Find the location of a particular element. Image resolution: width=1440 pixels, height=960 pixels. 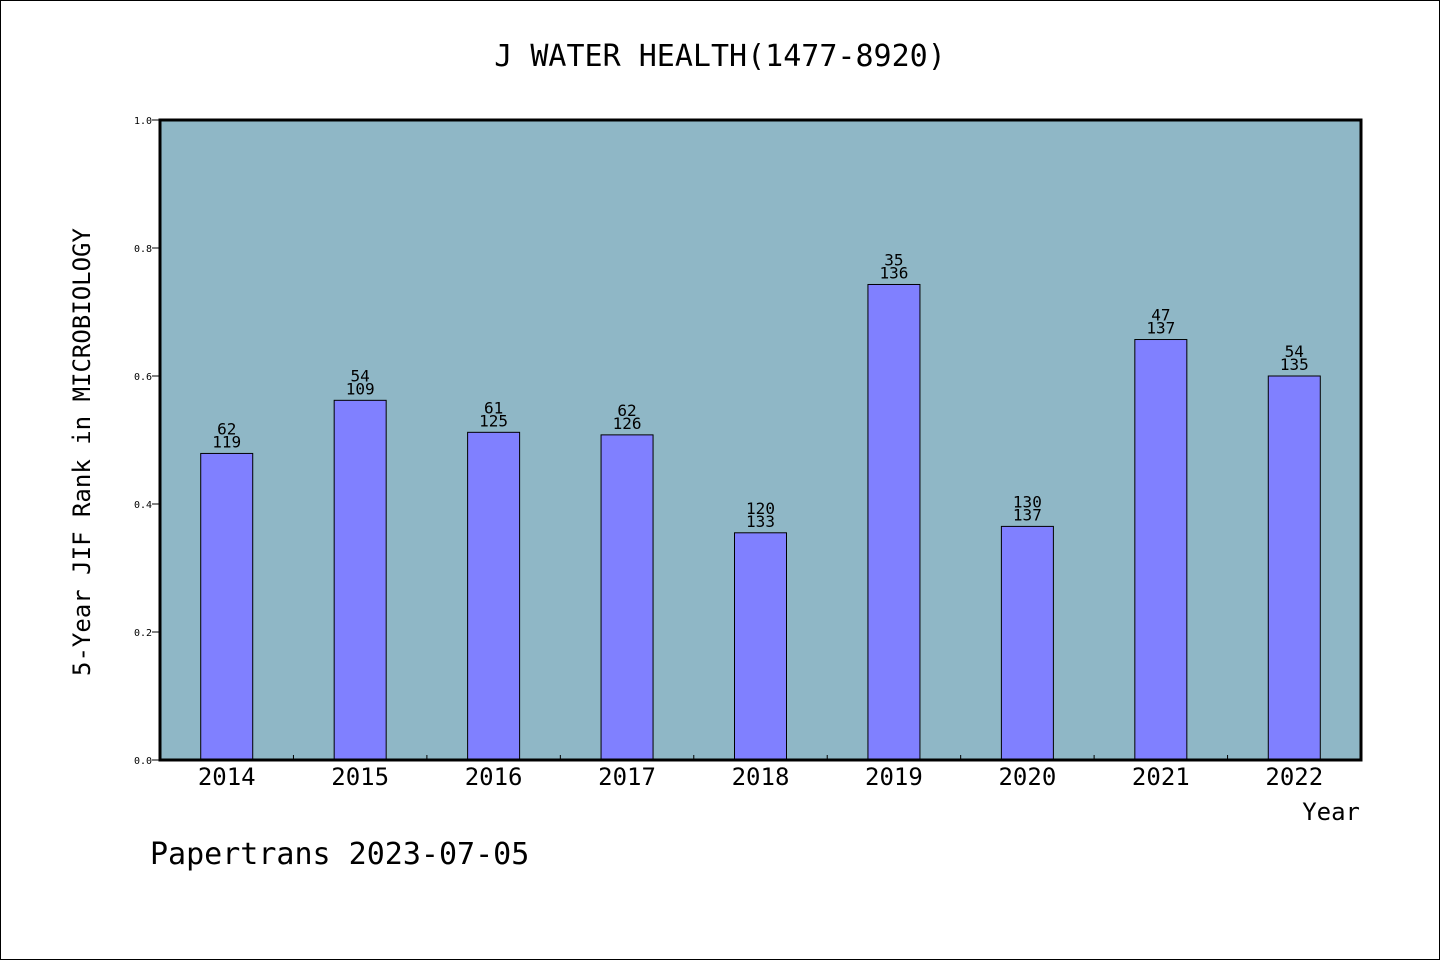

rank-label-2017: 62 is located at coordinates (626, 410).